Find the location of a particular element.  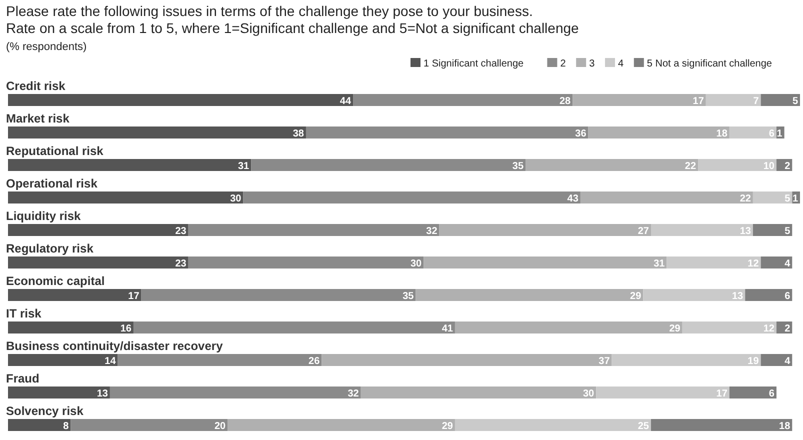

data-label: 43 is located at coordinates (573, 199).